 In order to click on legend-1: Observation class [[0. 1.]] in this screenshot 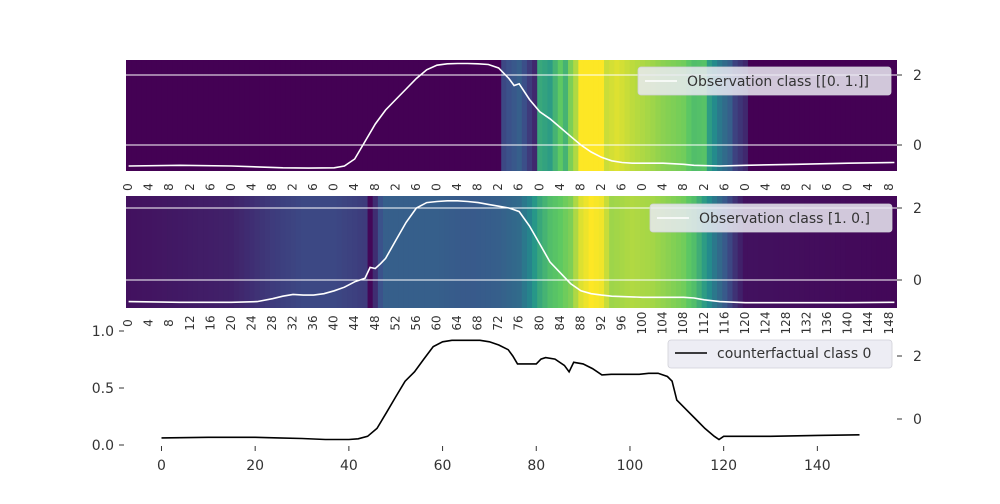, I will do `click(764, 81)`.